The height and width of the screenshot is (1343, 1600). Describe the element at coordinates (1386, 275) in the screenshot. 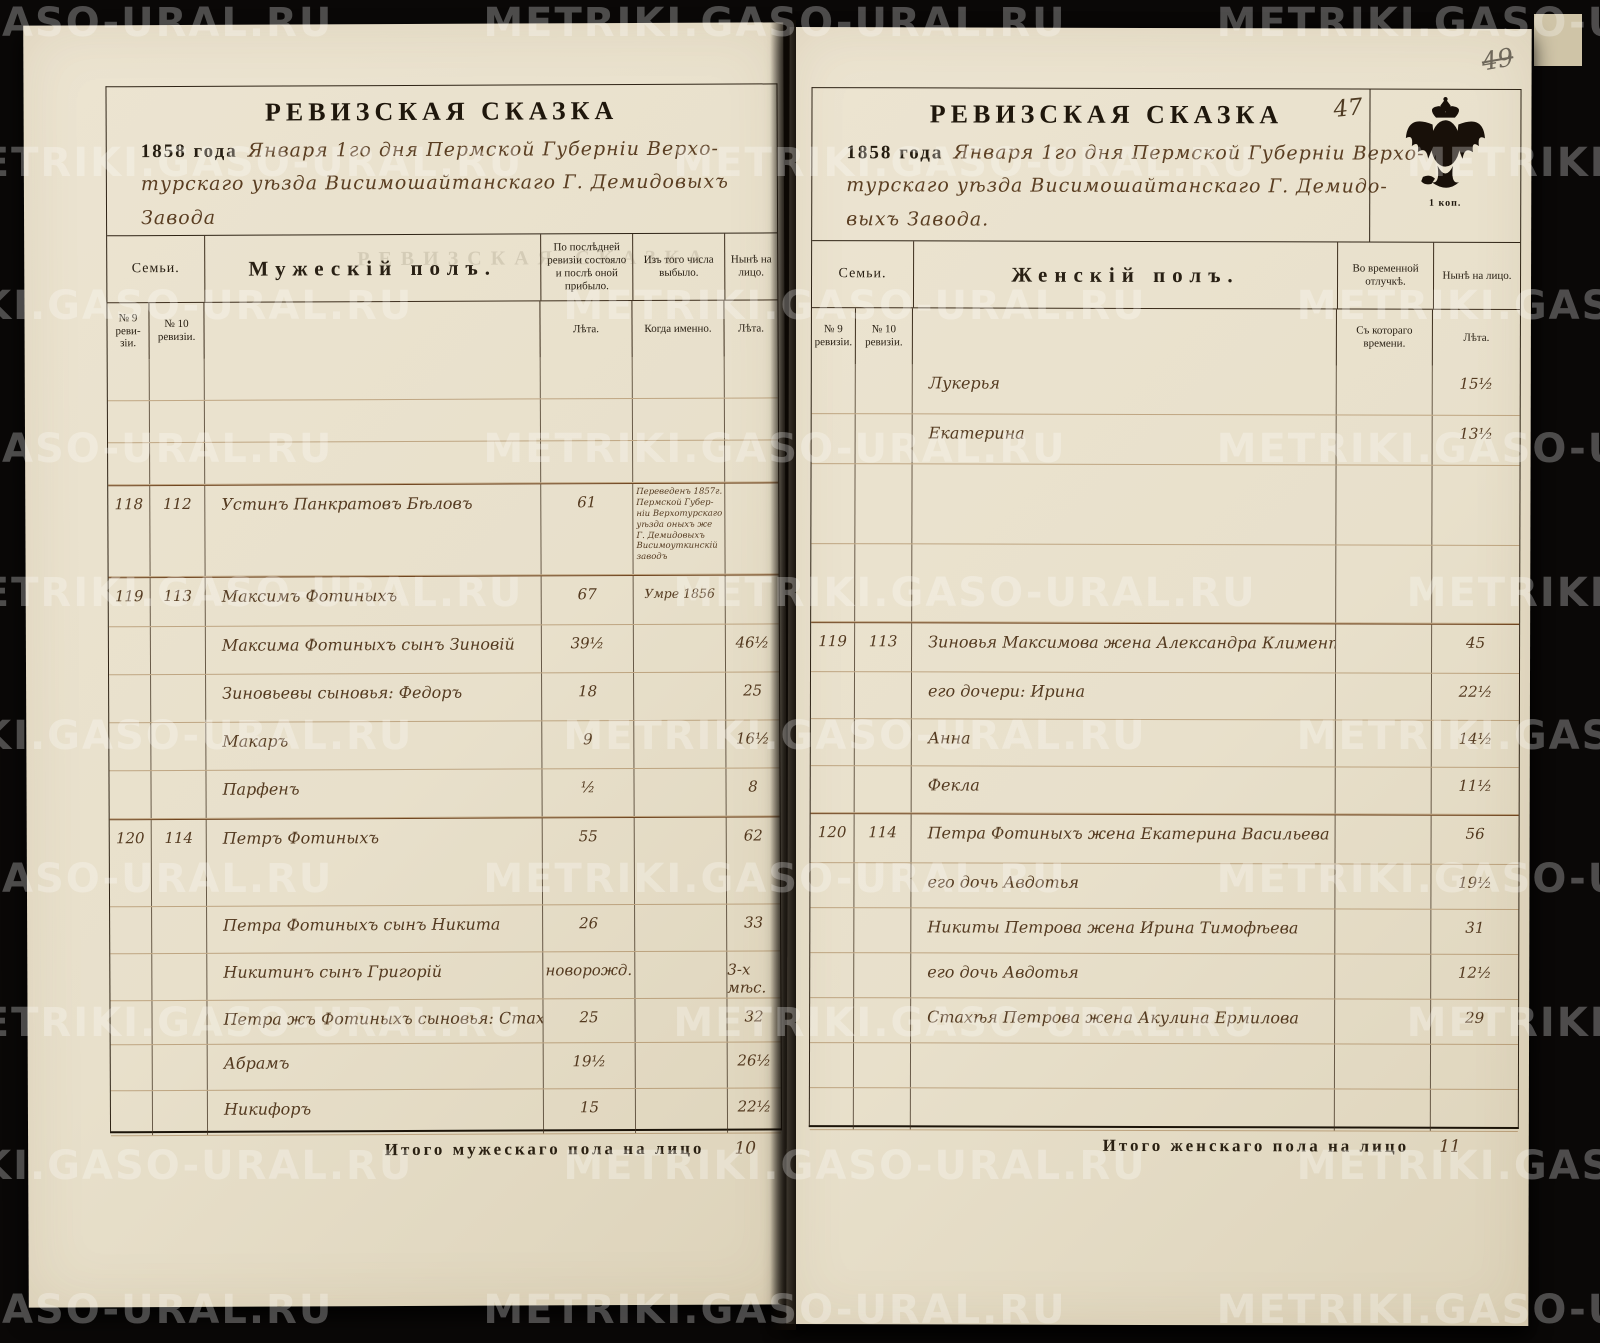

I see `column-header-temporarily-away: Во времен­ной отлуч­кѣ.` at that location.